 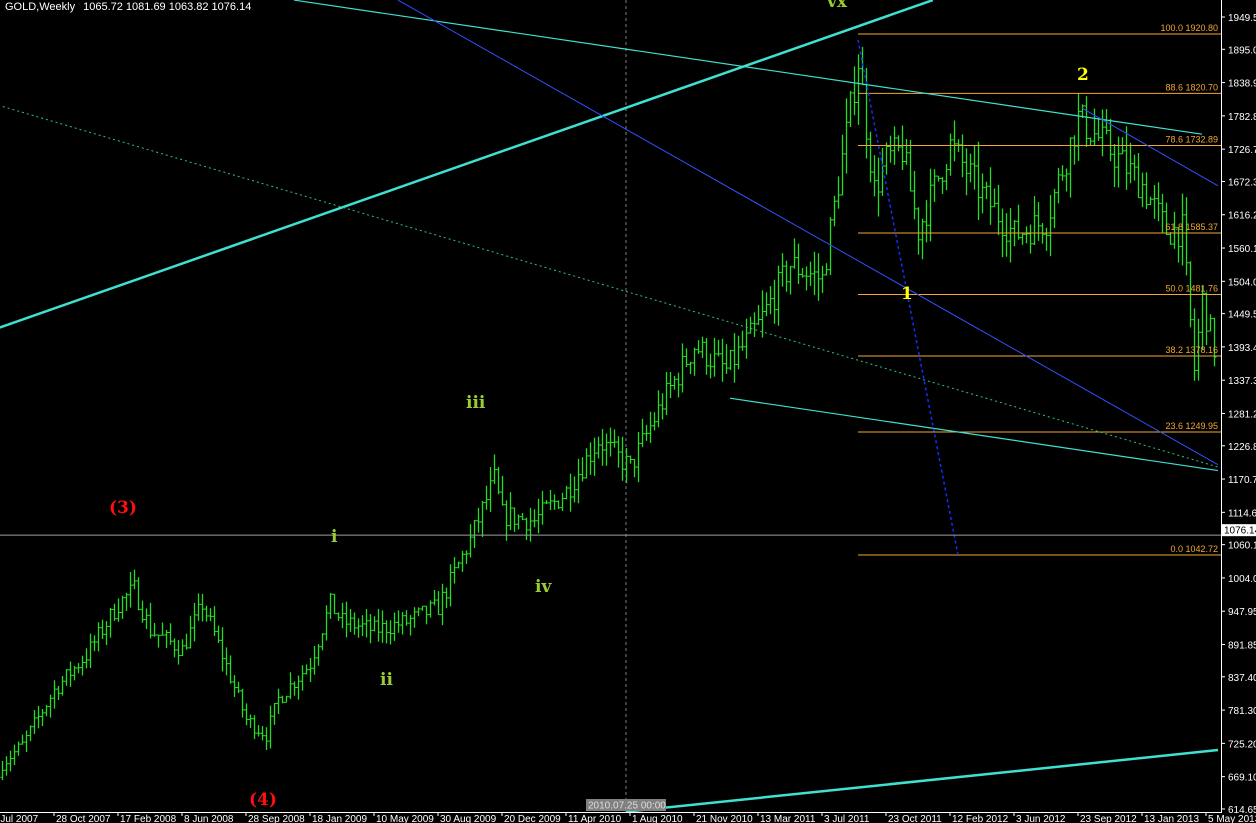 I want to click on symbol-label: GOLD,Weekly, so click(x=40, y=7).